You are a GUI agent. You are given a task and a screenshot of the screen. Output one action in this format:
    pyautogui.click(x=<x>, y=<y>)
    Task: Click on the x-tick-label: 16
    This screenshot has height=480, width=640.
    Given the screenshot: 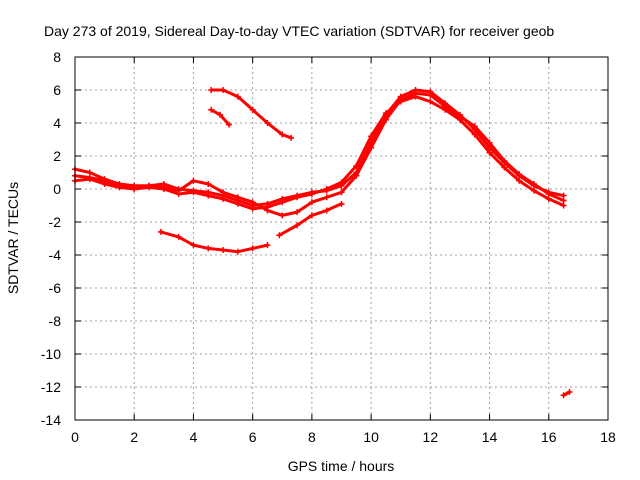 What is the action you would take?
    pyautogui.click(x=549, y=437)
    